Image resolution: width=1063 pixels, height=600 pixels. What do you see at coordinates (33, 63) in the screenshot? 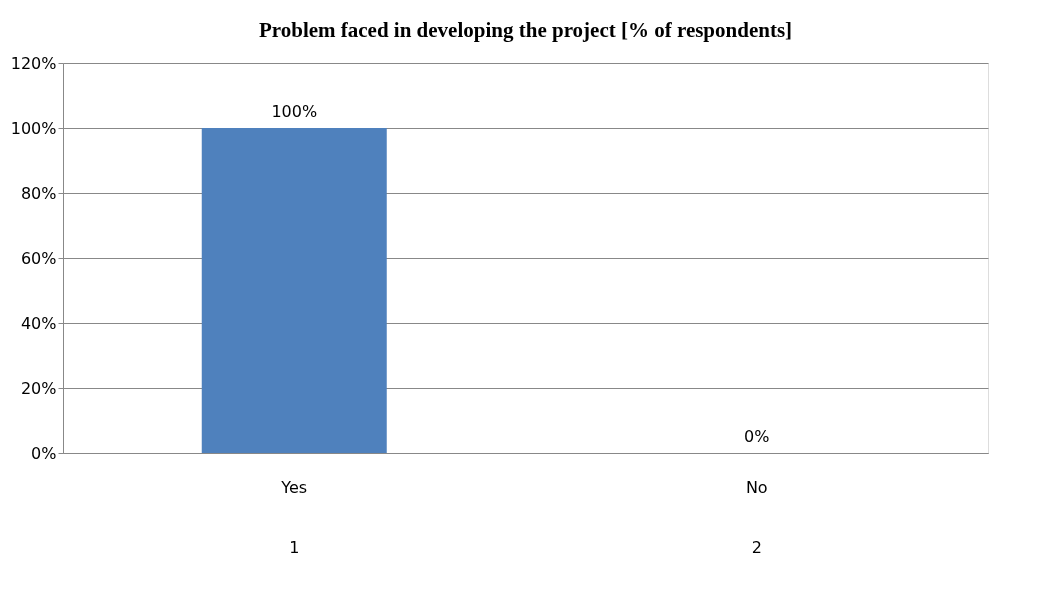
I see `y-tick-label: 120%` at bounding box center [33, 63].